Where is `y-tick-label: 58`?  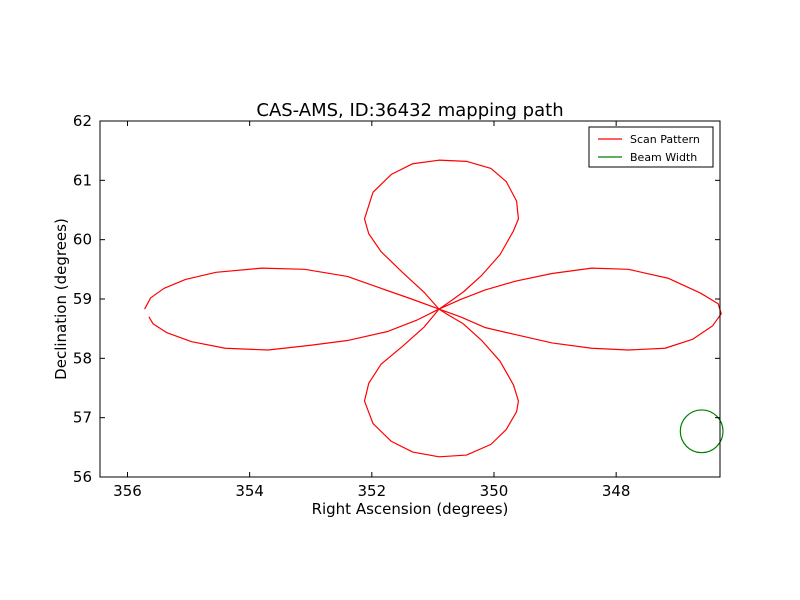 y-tick-label: 58 is located at coordinates (82, 358).